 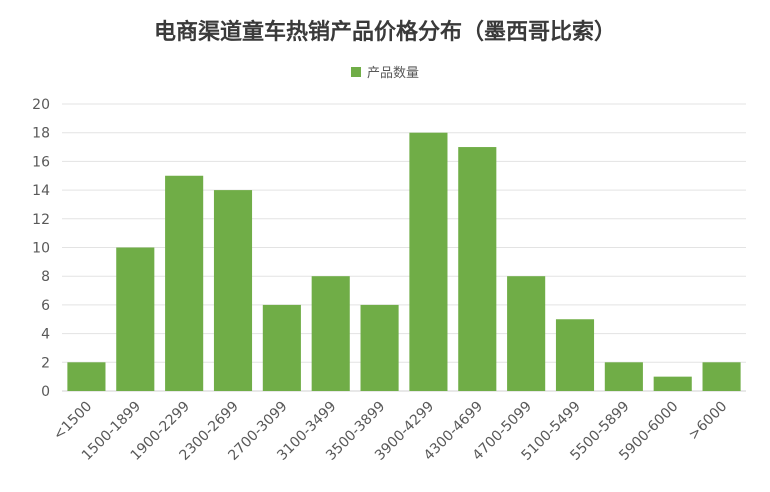 What do you see at coordinates (41, 134) in the screenshot?
I see `y-tick-label: 18` at bounding box center [41, 134].